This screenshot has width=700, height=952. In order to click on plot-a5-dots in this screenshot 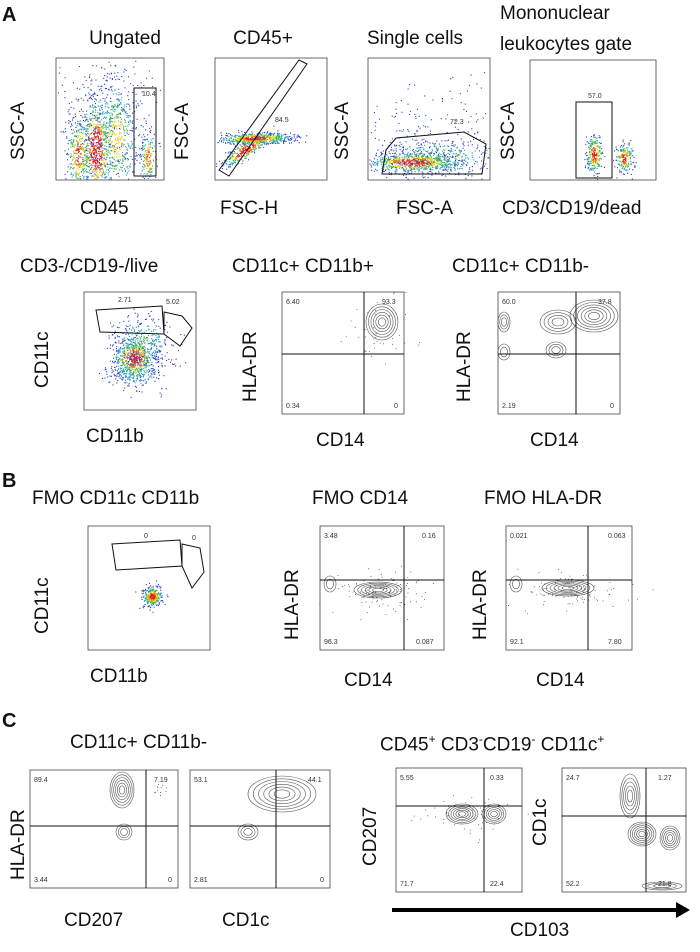, I will do `click(142, 353)`.